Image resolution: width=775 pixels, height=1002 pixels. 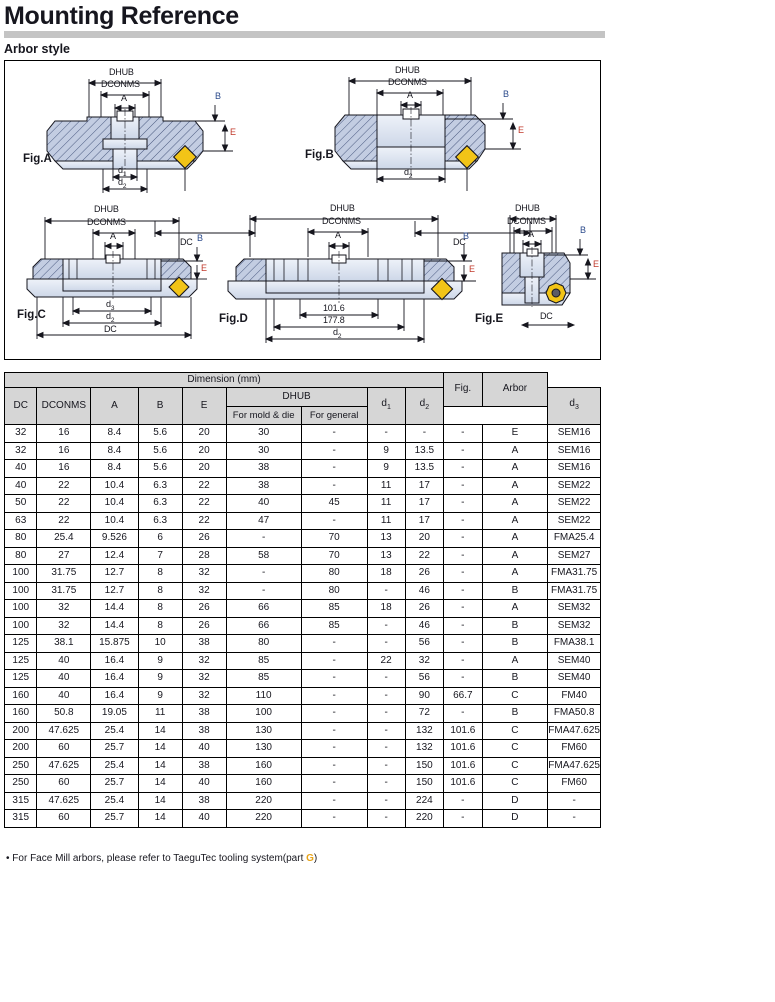 What do you see at coordinates (121, 16) in the screenshot?
I see `page-title: Mounting Reference` at bounding box center [121, 16].